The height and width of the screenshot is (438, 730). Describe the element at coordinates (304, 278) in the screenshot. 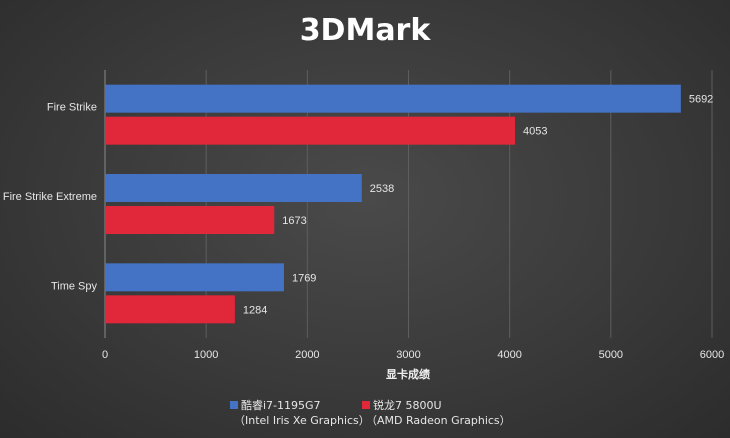

I see `data-label: 1769` at that location.